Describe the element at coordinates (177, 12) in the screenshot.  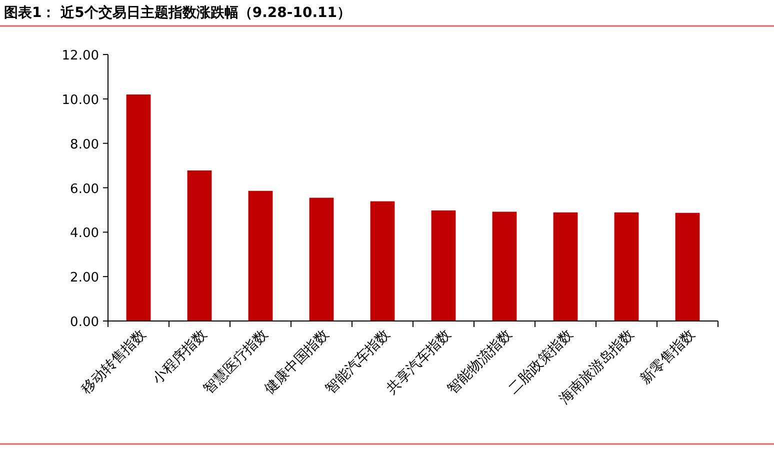
I see `chart-title: 图表1： 近5个交易日主题指数涨跌幅（9.28-10.11）` at that location.